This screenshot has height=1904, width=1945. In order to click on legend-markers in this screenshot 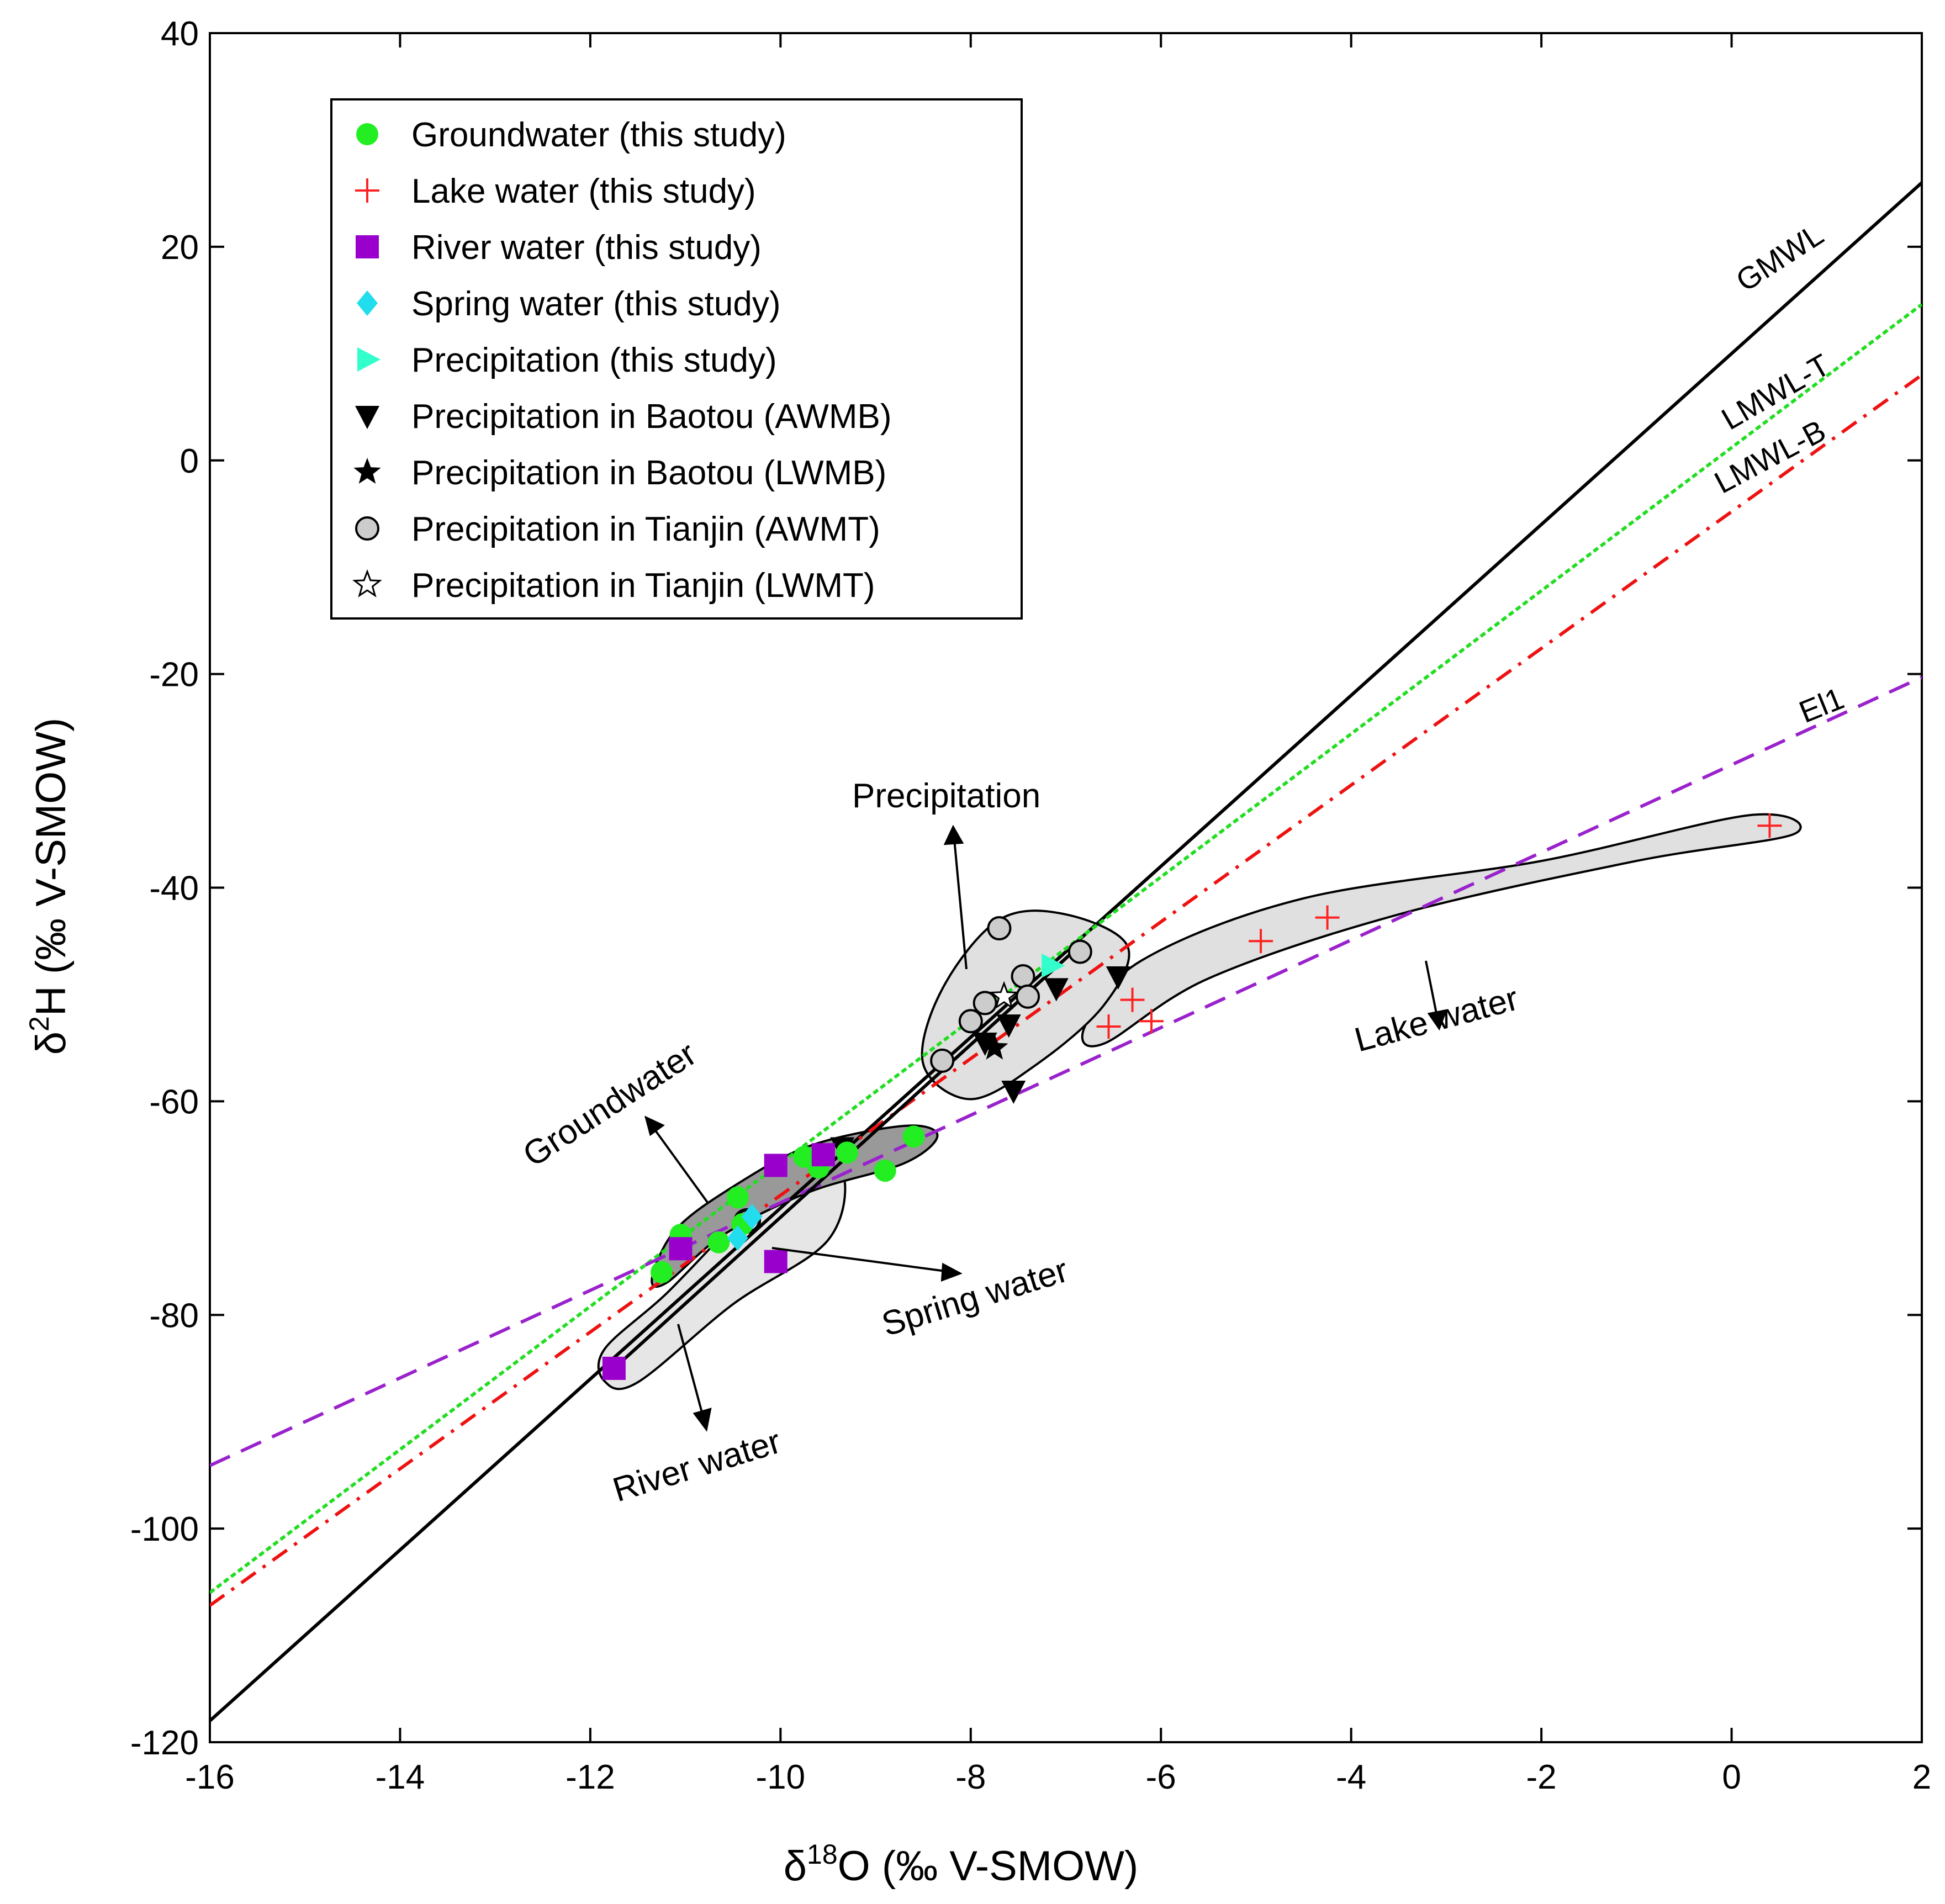, I will do `click(367, 360)`.